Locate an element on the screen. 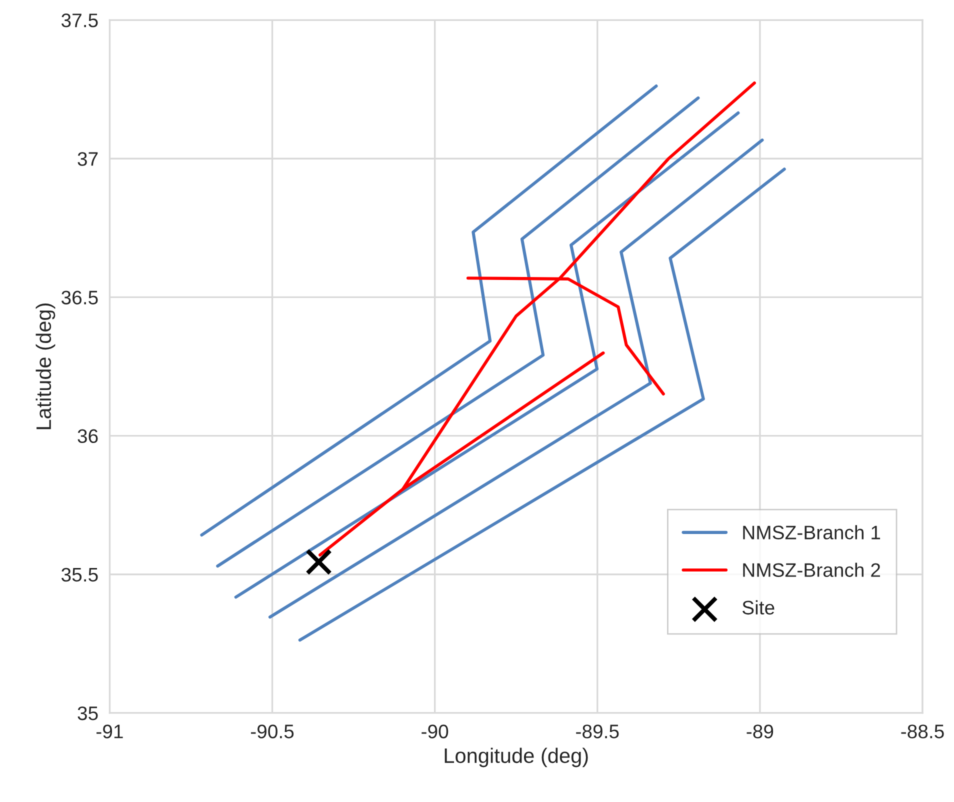 This screenshot has width=954, height=802. x-tick-label: -90.5 is located at coordinates (272, 731).